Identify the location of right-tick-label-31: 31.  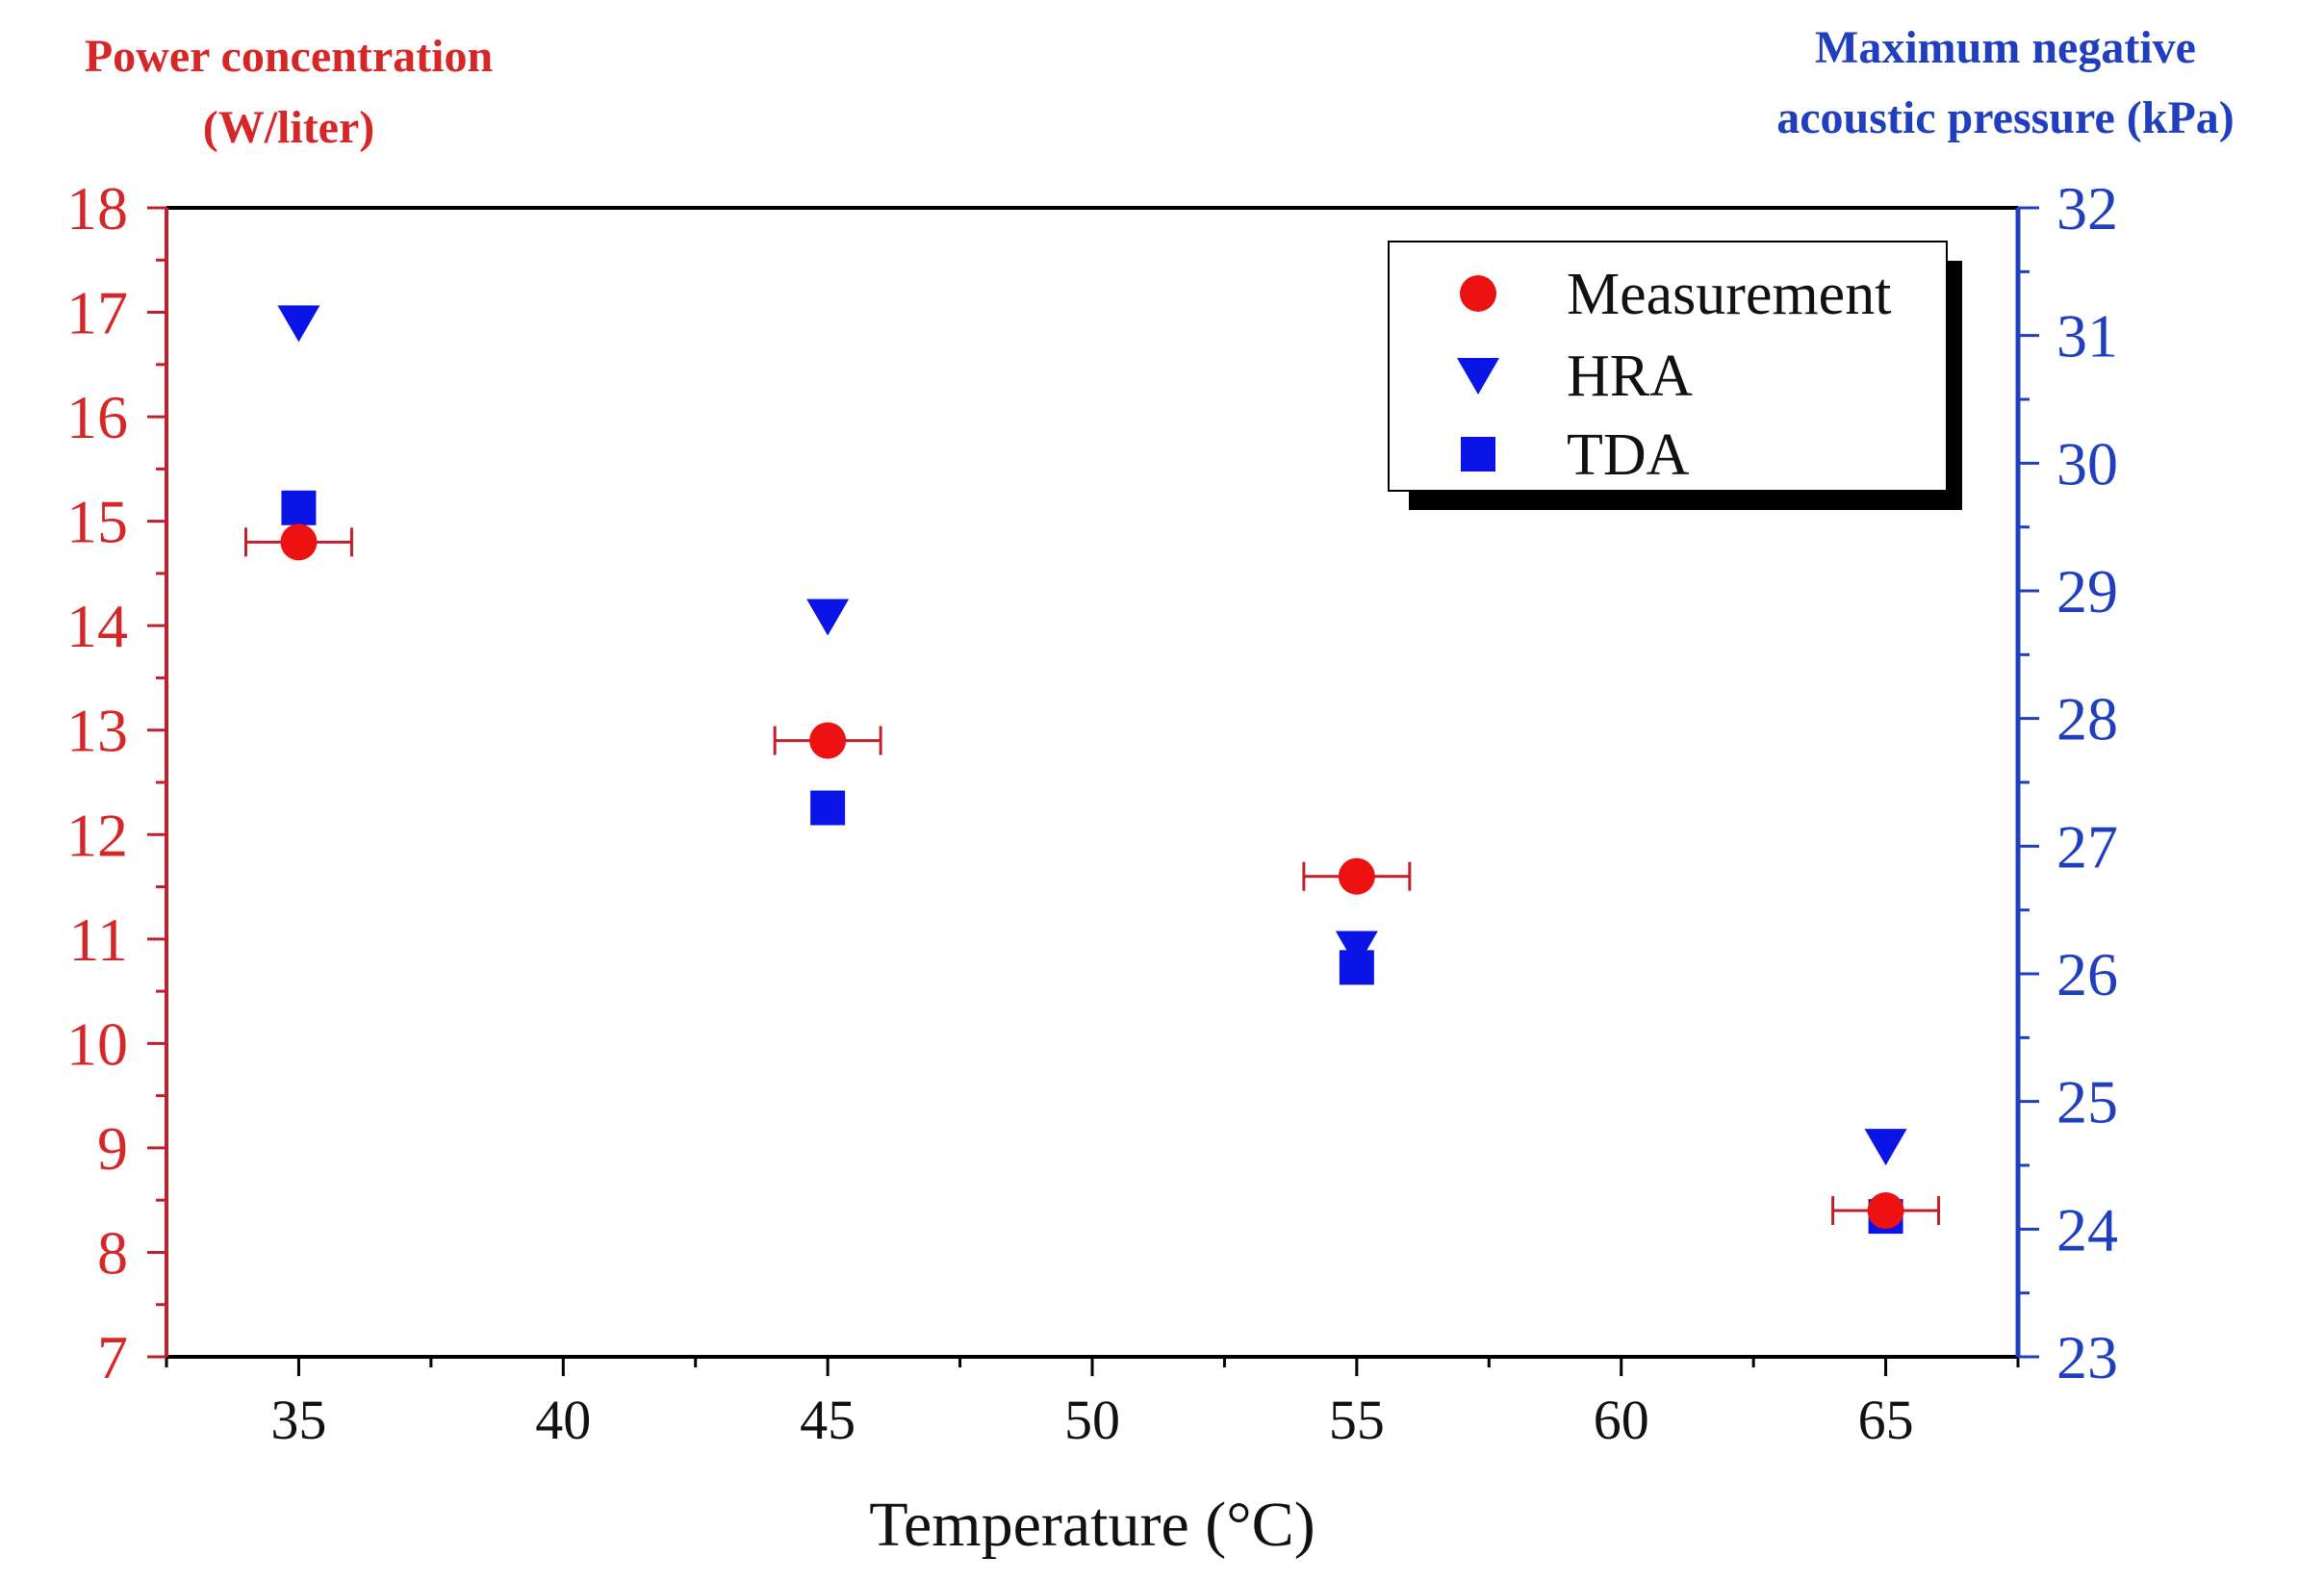
(2087, 336).